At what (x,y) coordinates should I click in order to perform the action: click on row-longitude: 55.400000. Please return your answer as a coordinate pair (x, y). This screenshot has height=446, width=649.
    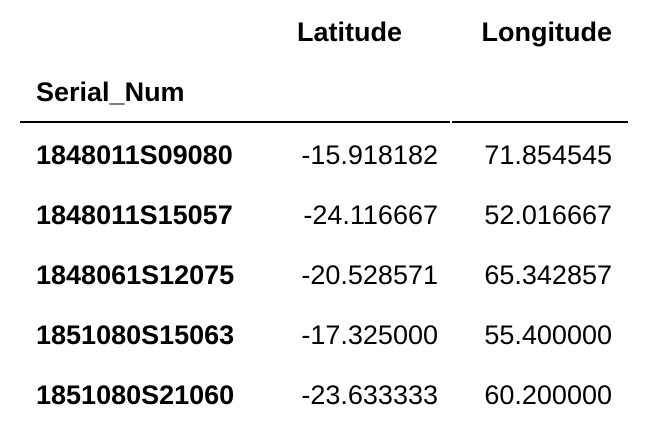
    Looking at the image, I should click on (548, 335).